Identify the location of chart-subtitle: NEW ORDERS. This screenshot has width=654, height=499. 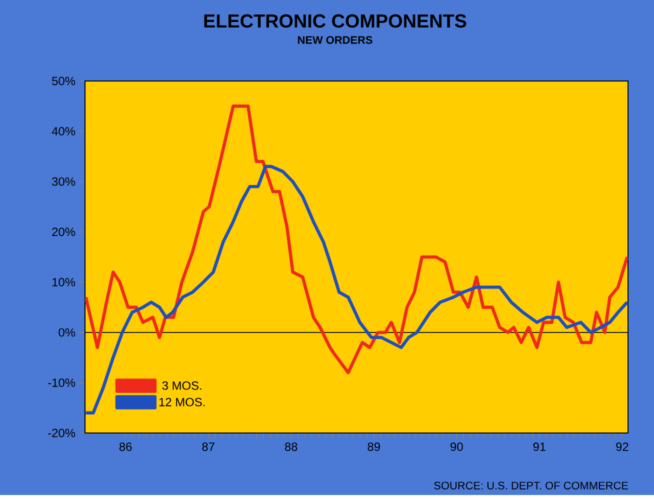
(335, 40).